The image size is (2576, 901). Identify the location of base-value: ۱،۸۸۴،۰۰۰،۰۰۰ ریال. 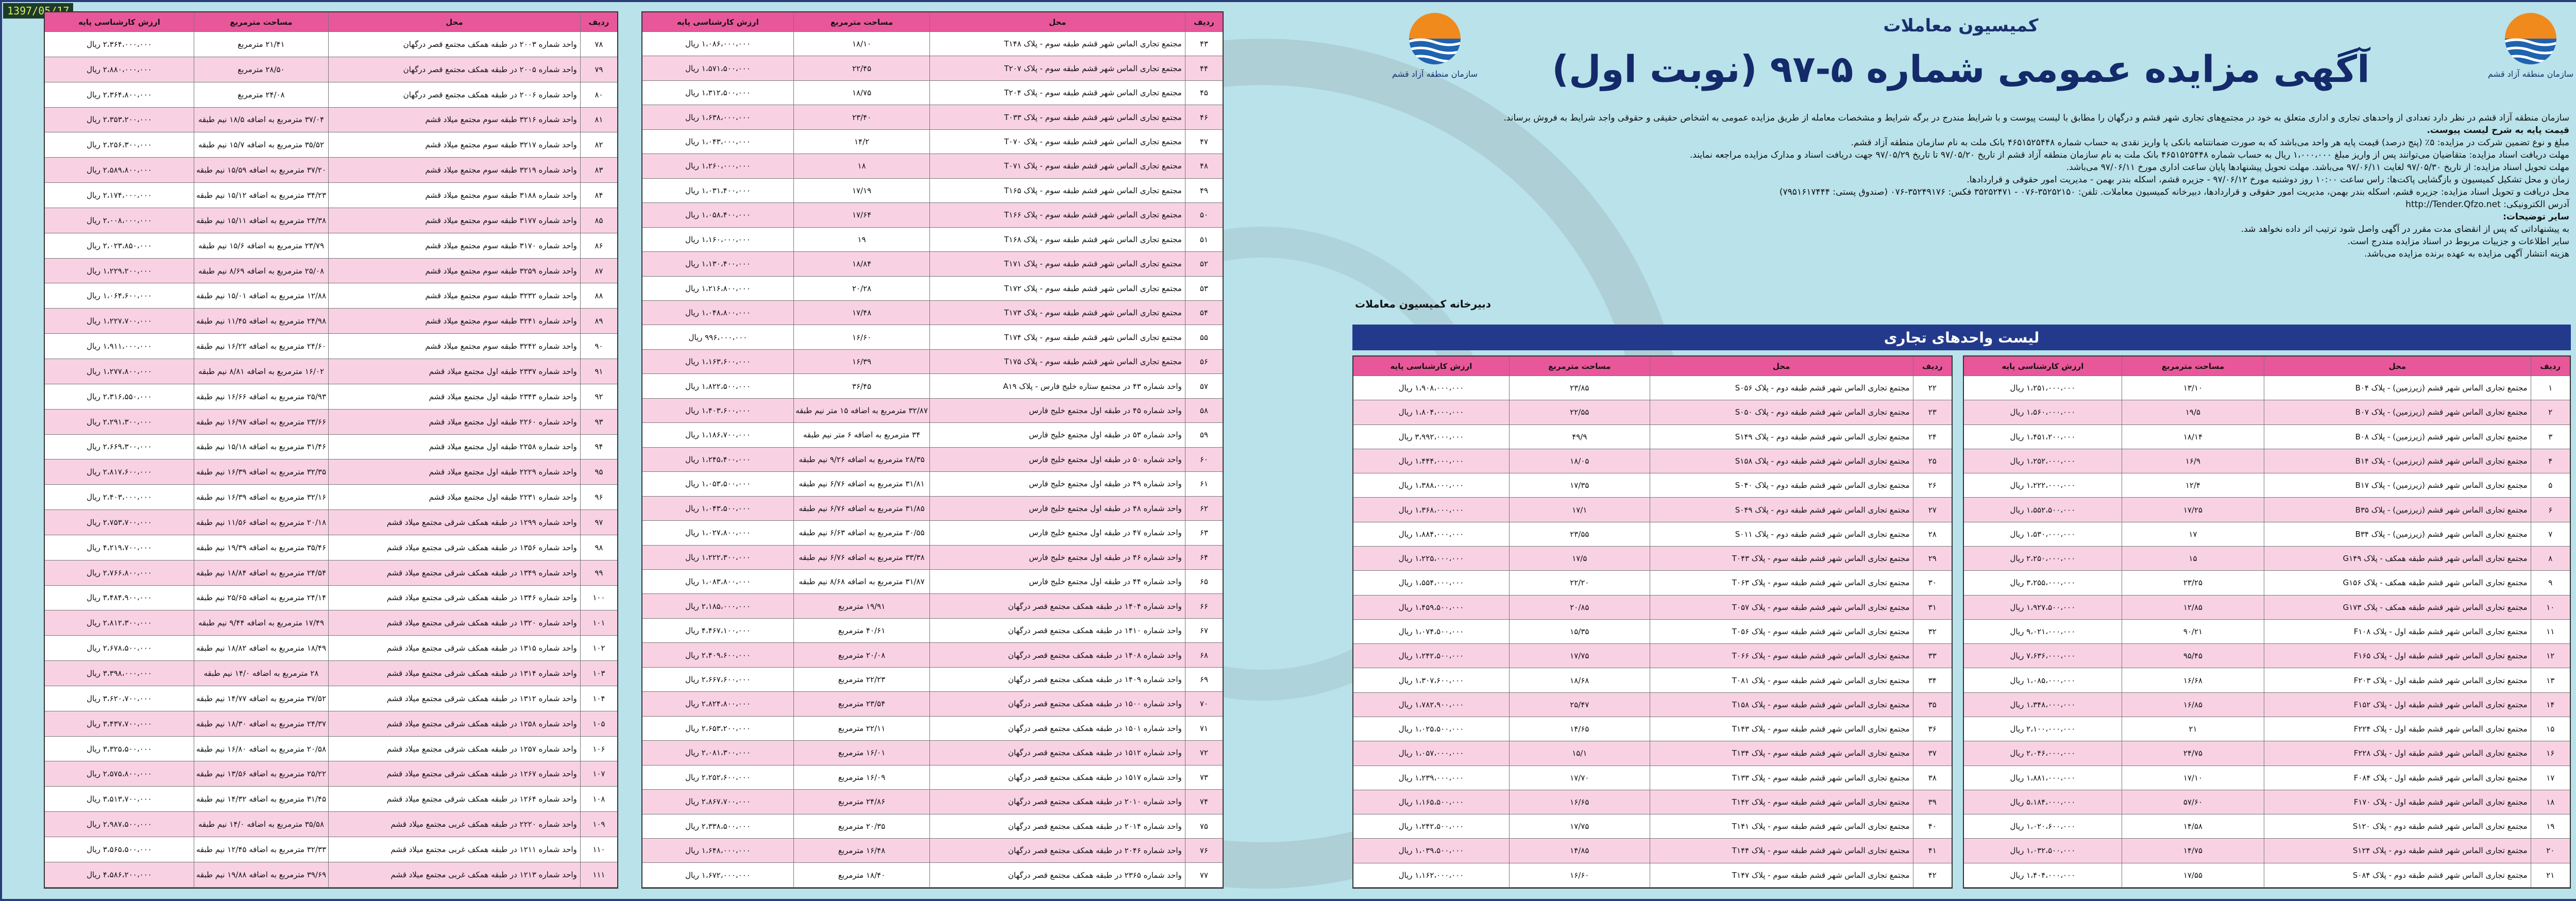
(1431, 534).